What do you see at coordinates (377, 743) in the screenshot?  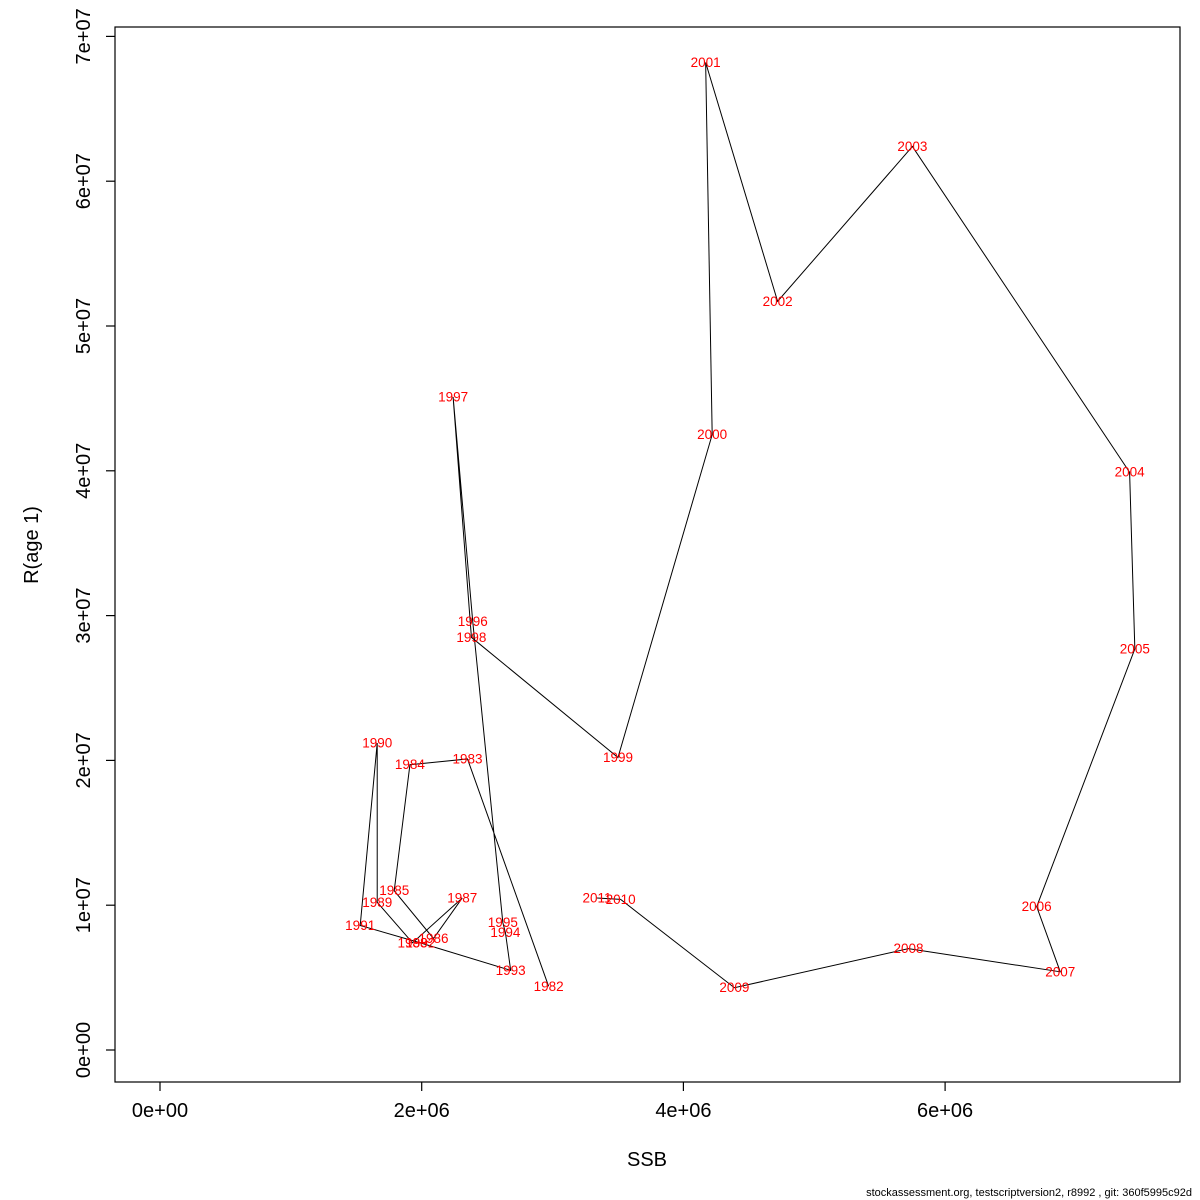 I see `year-label: 1990` at bounding box center [377, 743].